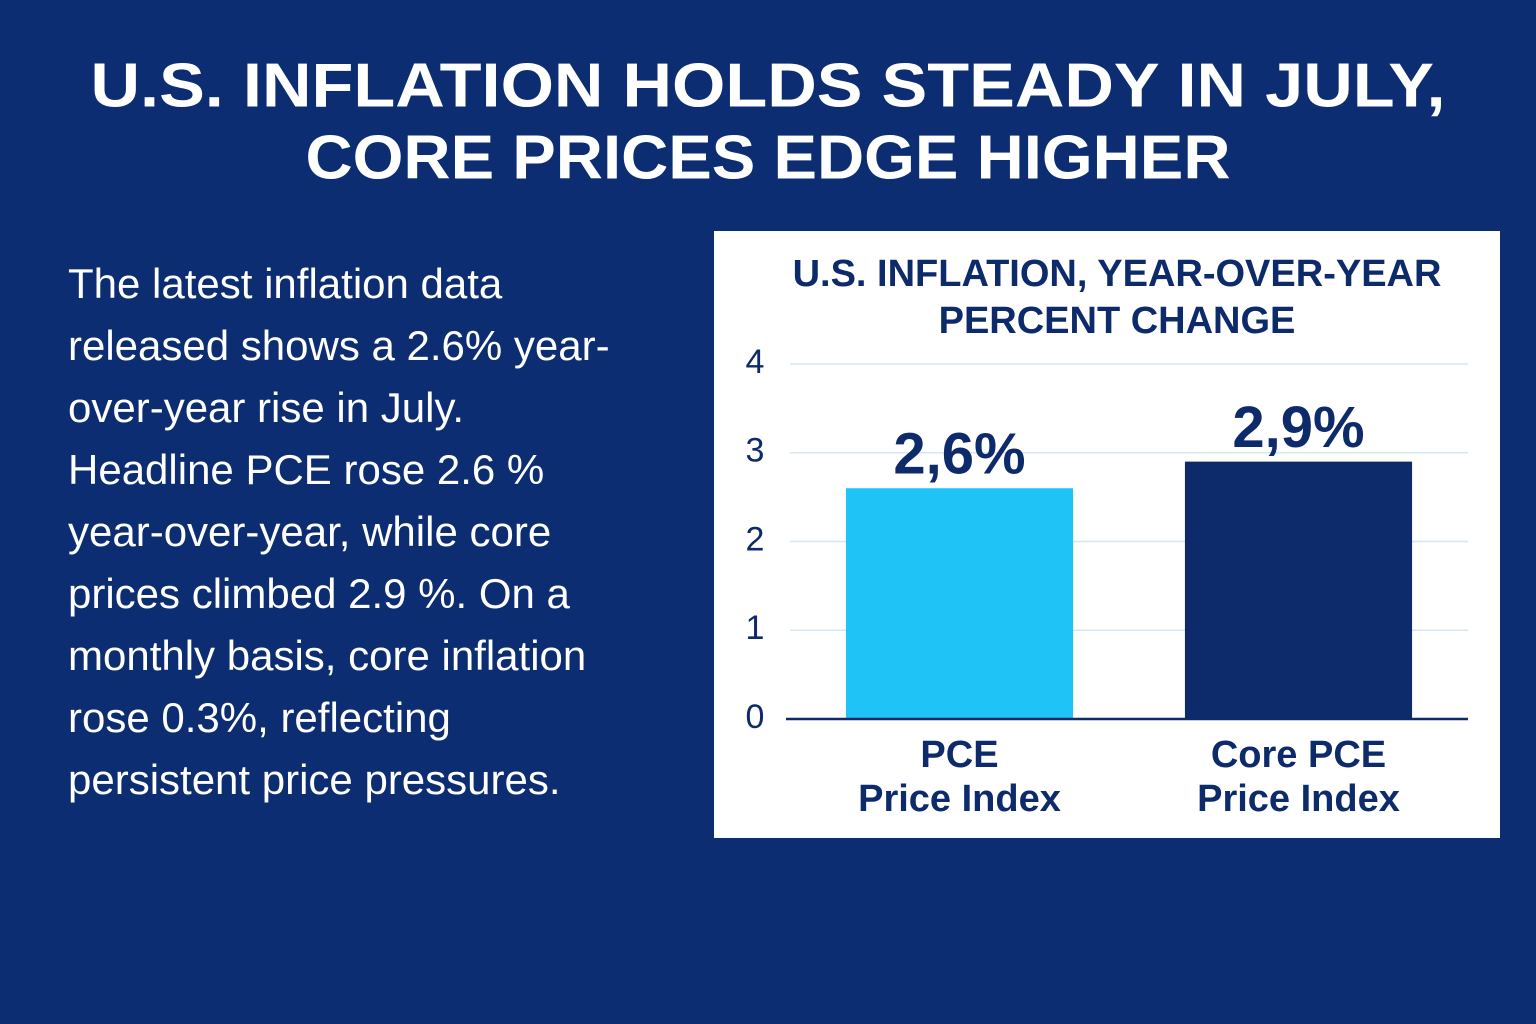 This screenshot has width=1536, height=1024. I want to click on body-text: The latest inflation data, so click(285, 283).